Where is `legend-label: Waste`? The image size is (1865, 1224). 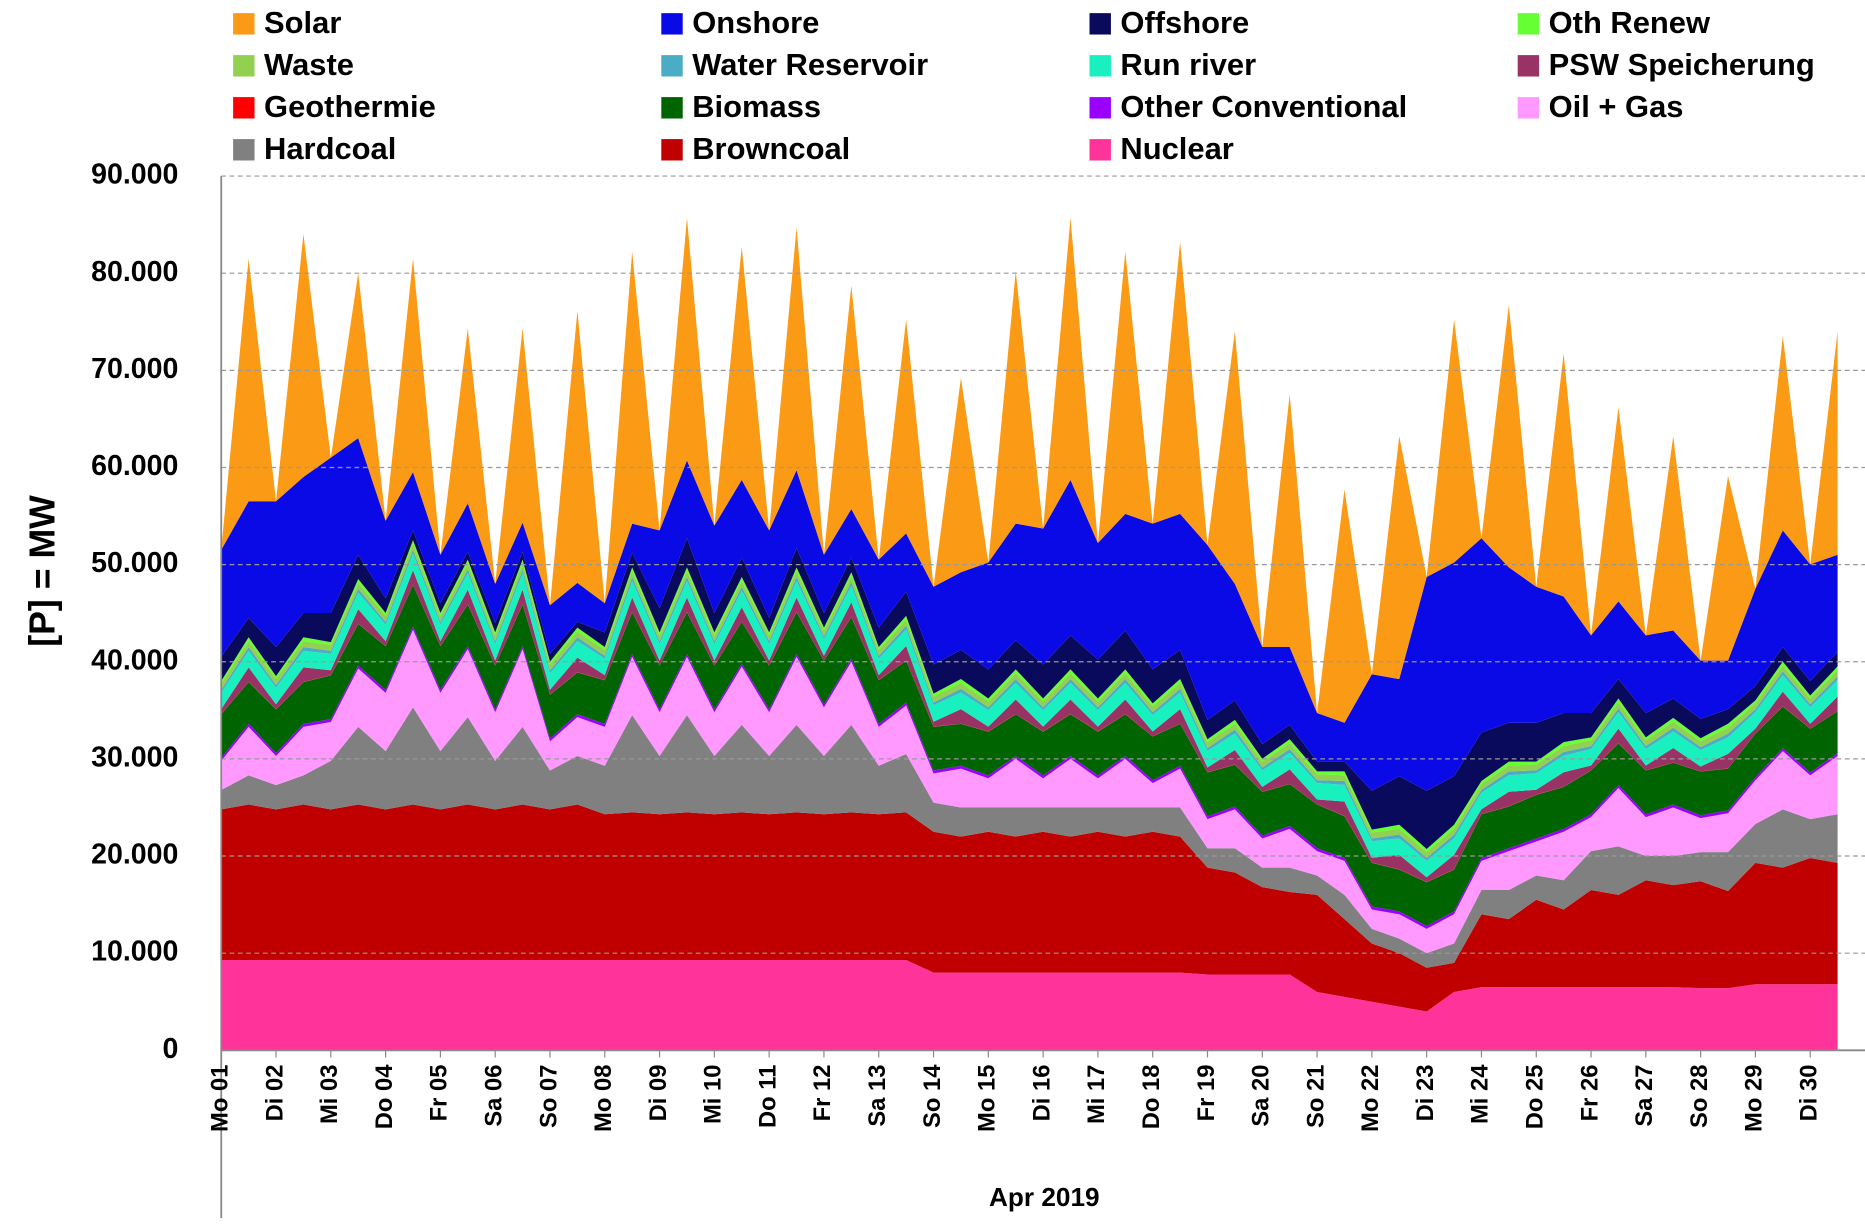
legend-label: Waste is located at coordinates (309, 64).